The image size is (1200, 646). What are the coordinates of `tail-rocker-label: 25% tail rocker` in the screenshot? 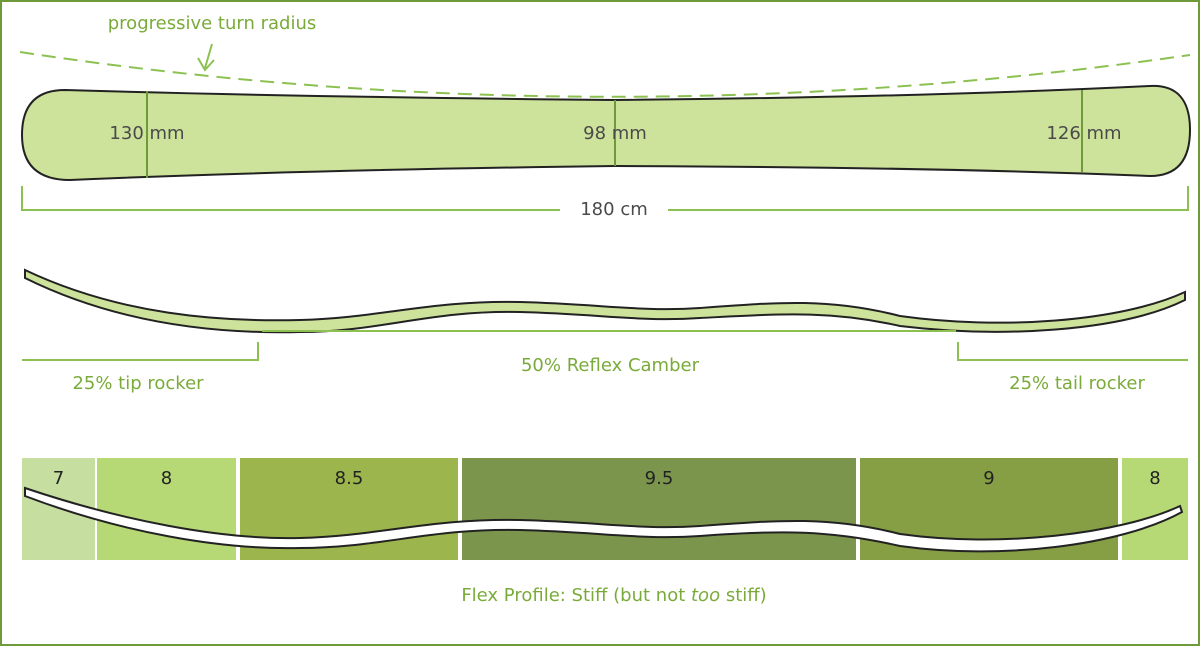 It's located at (1077, 383).